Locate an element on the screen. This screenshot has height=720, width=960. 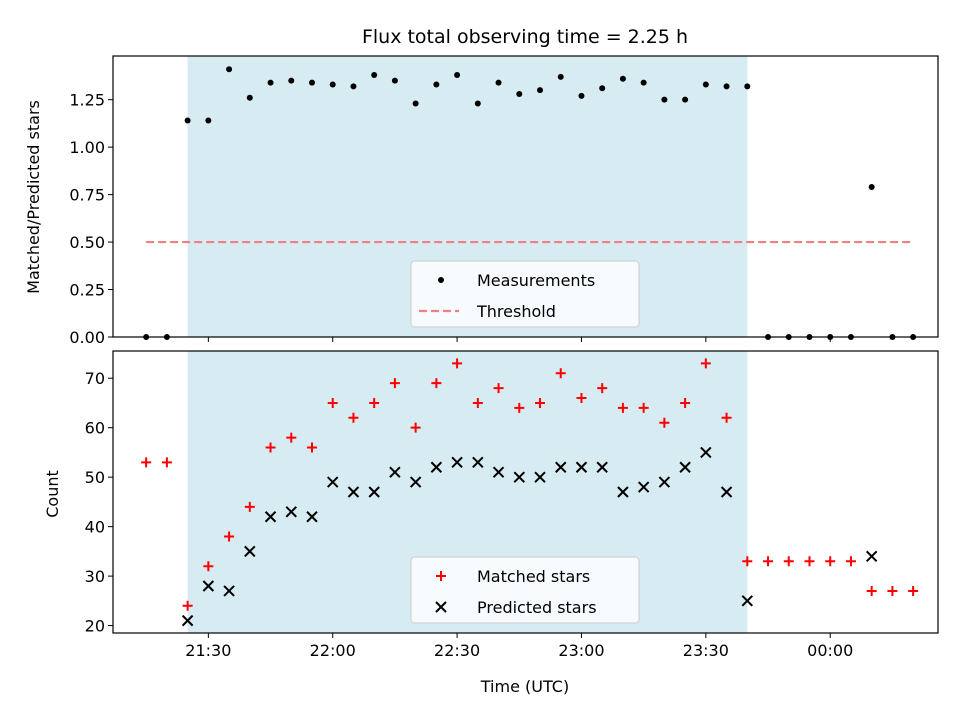
legend-box is located at coordinates (525, 590).